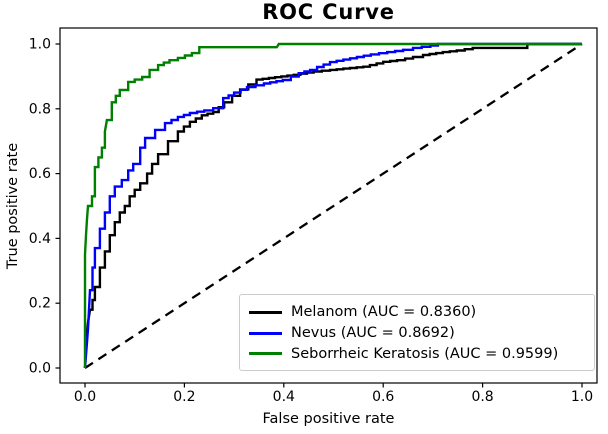 The height and width of the screenshot is (434, 608). I want to click on seborrheic-keratosis-line-swatch, so click(265, 354).